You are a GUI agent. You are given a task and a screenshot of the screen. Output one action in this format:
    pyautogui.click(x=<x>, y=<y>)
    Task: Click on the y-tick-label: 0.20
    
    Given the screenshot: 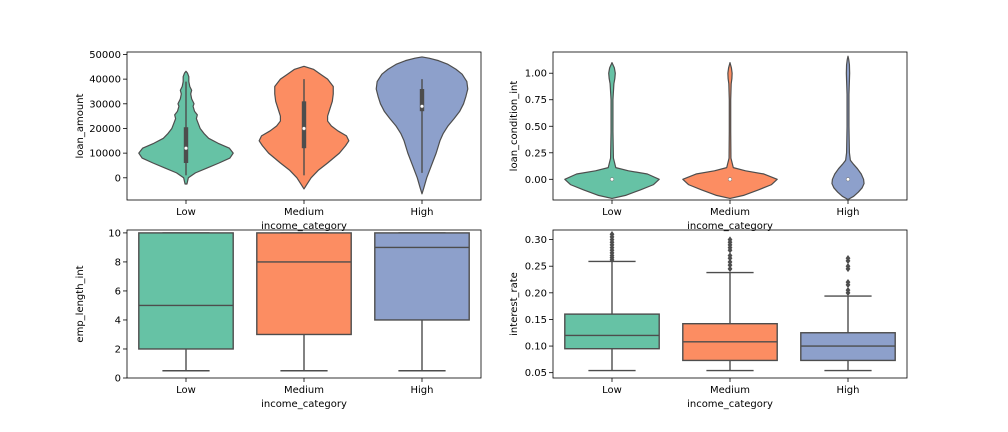 What is the action you would take?
    pyautogui.click(x=536, y=293)
    